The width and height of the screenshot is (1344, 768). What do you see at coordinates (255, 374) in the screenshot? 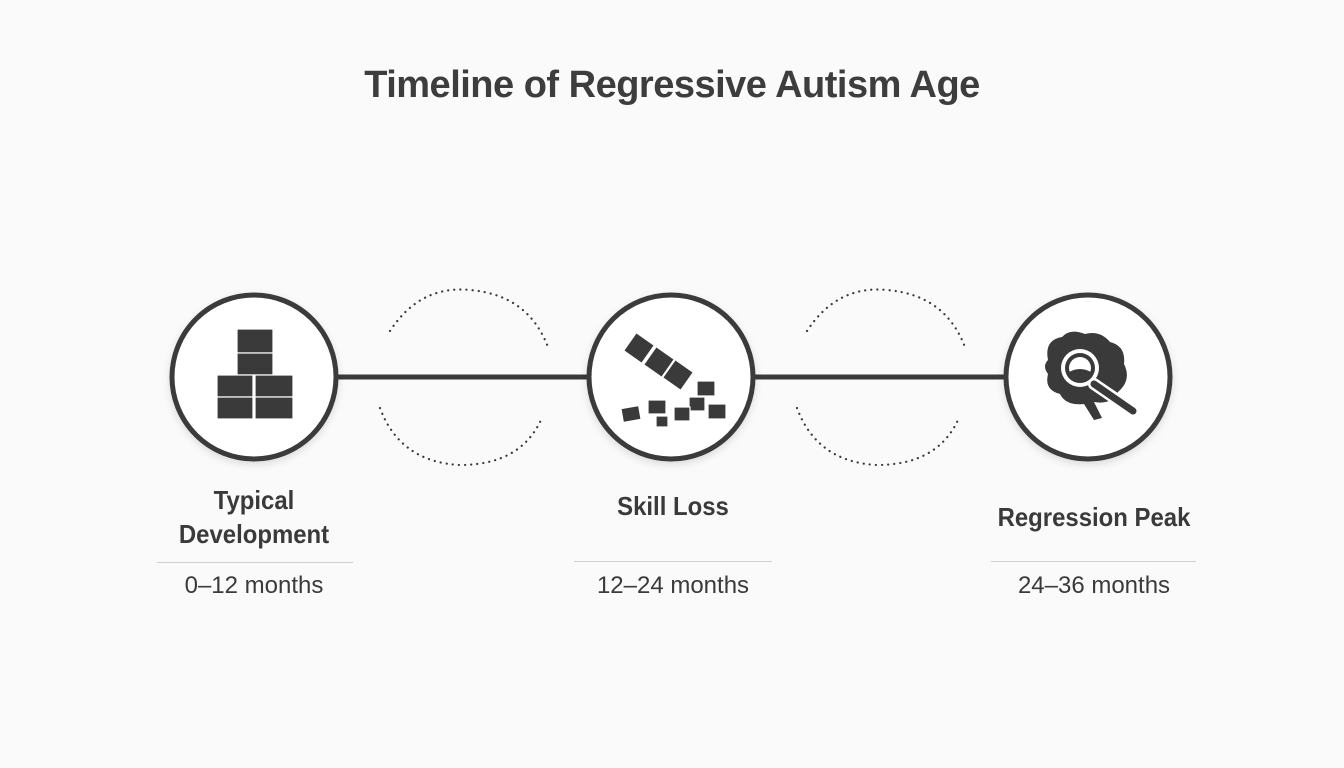
I see `stacked-blocks-icon` at bounding box center [255, 374].